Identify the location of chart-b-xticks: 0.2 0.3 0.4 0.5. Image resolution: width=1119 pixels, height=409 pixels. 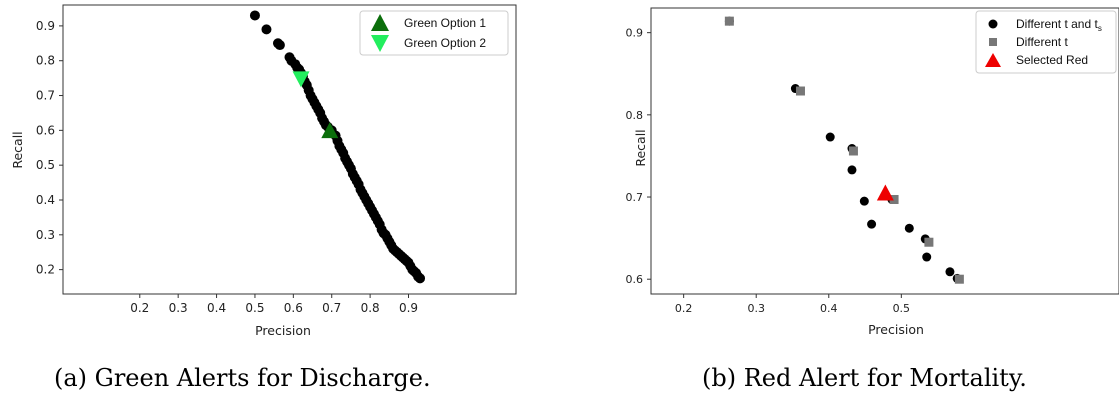
(792, 304).